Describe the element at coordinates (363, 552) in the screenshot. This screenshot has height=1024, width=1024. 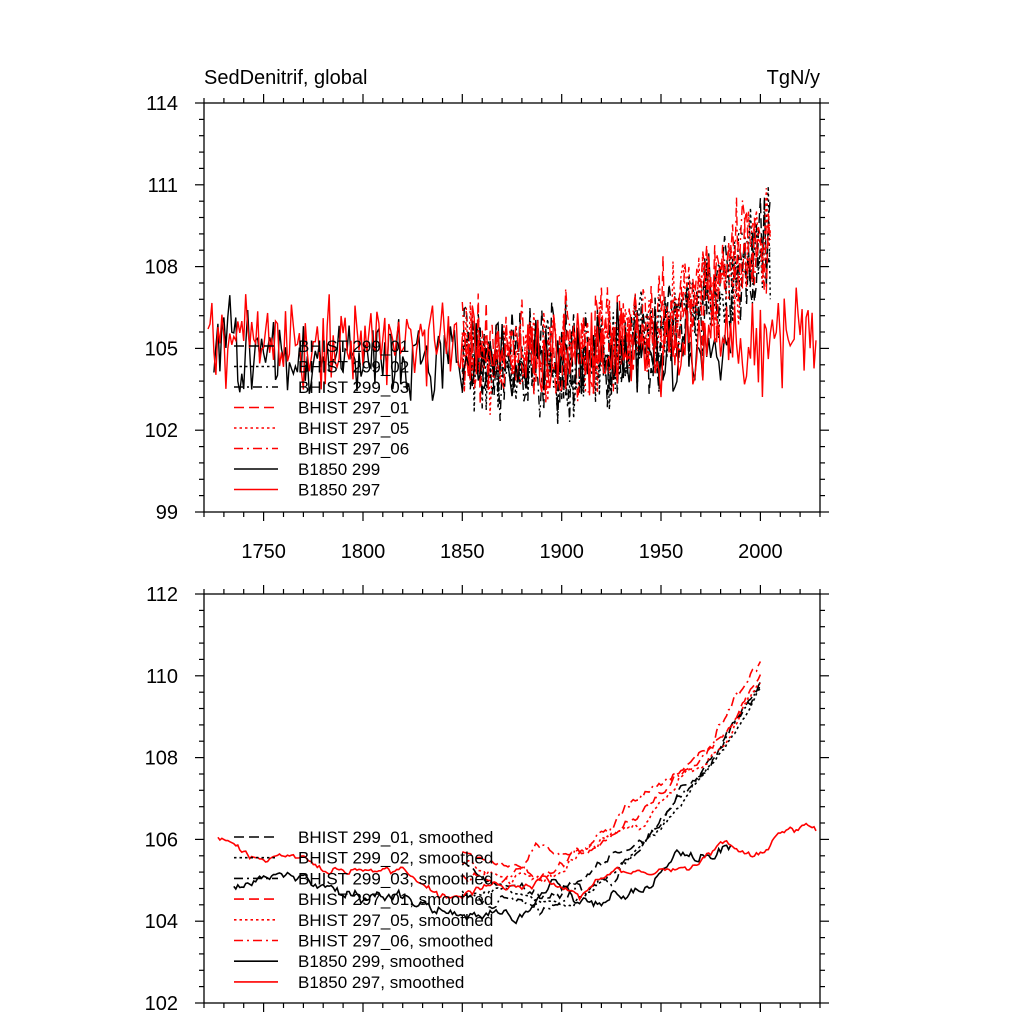
I see `x-tick-label: 1800` at that location.